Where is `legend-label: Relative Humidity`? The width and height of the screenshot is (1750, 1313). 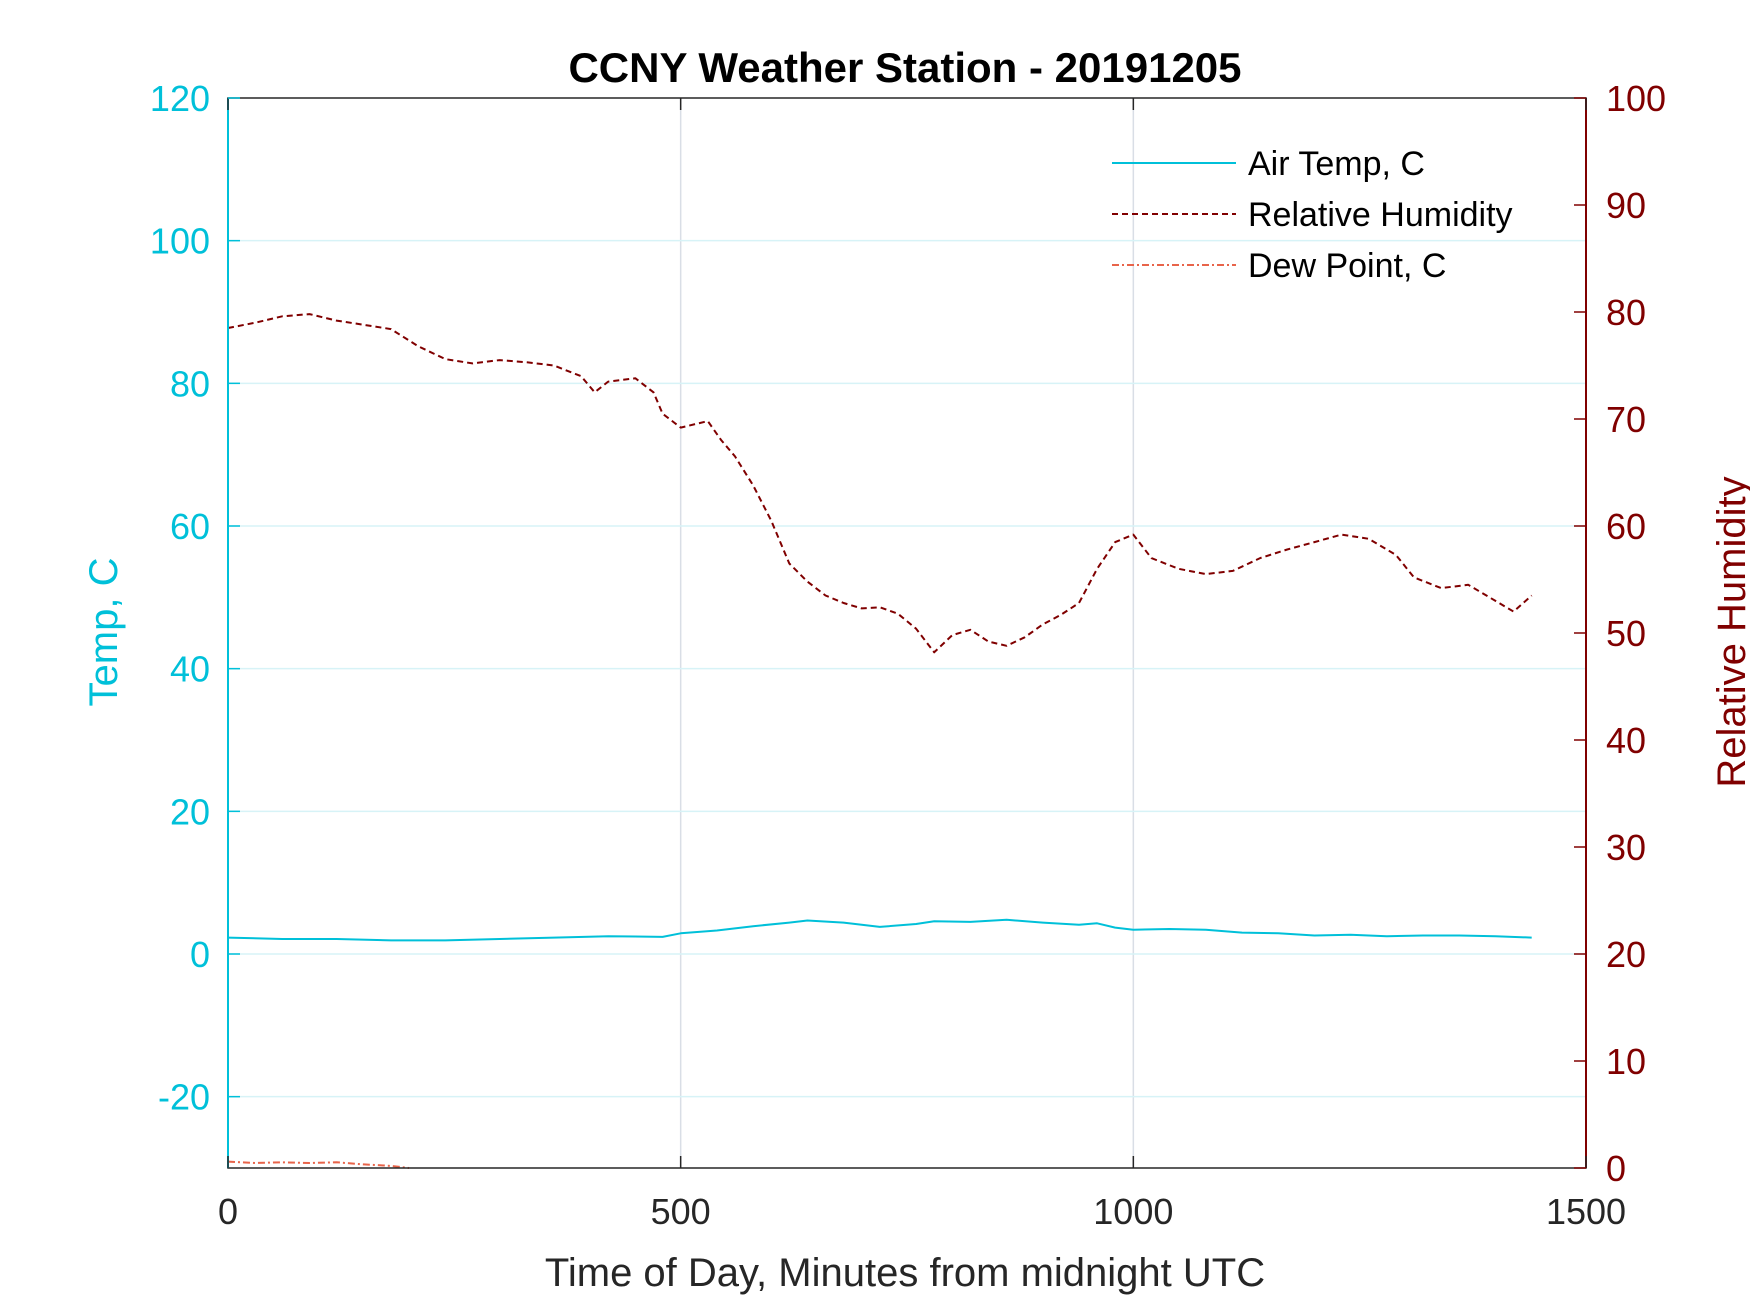 legend-label: Relative Humidity is located at coordinates (1380, 215).